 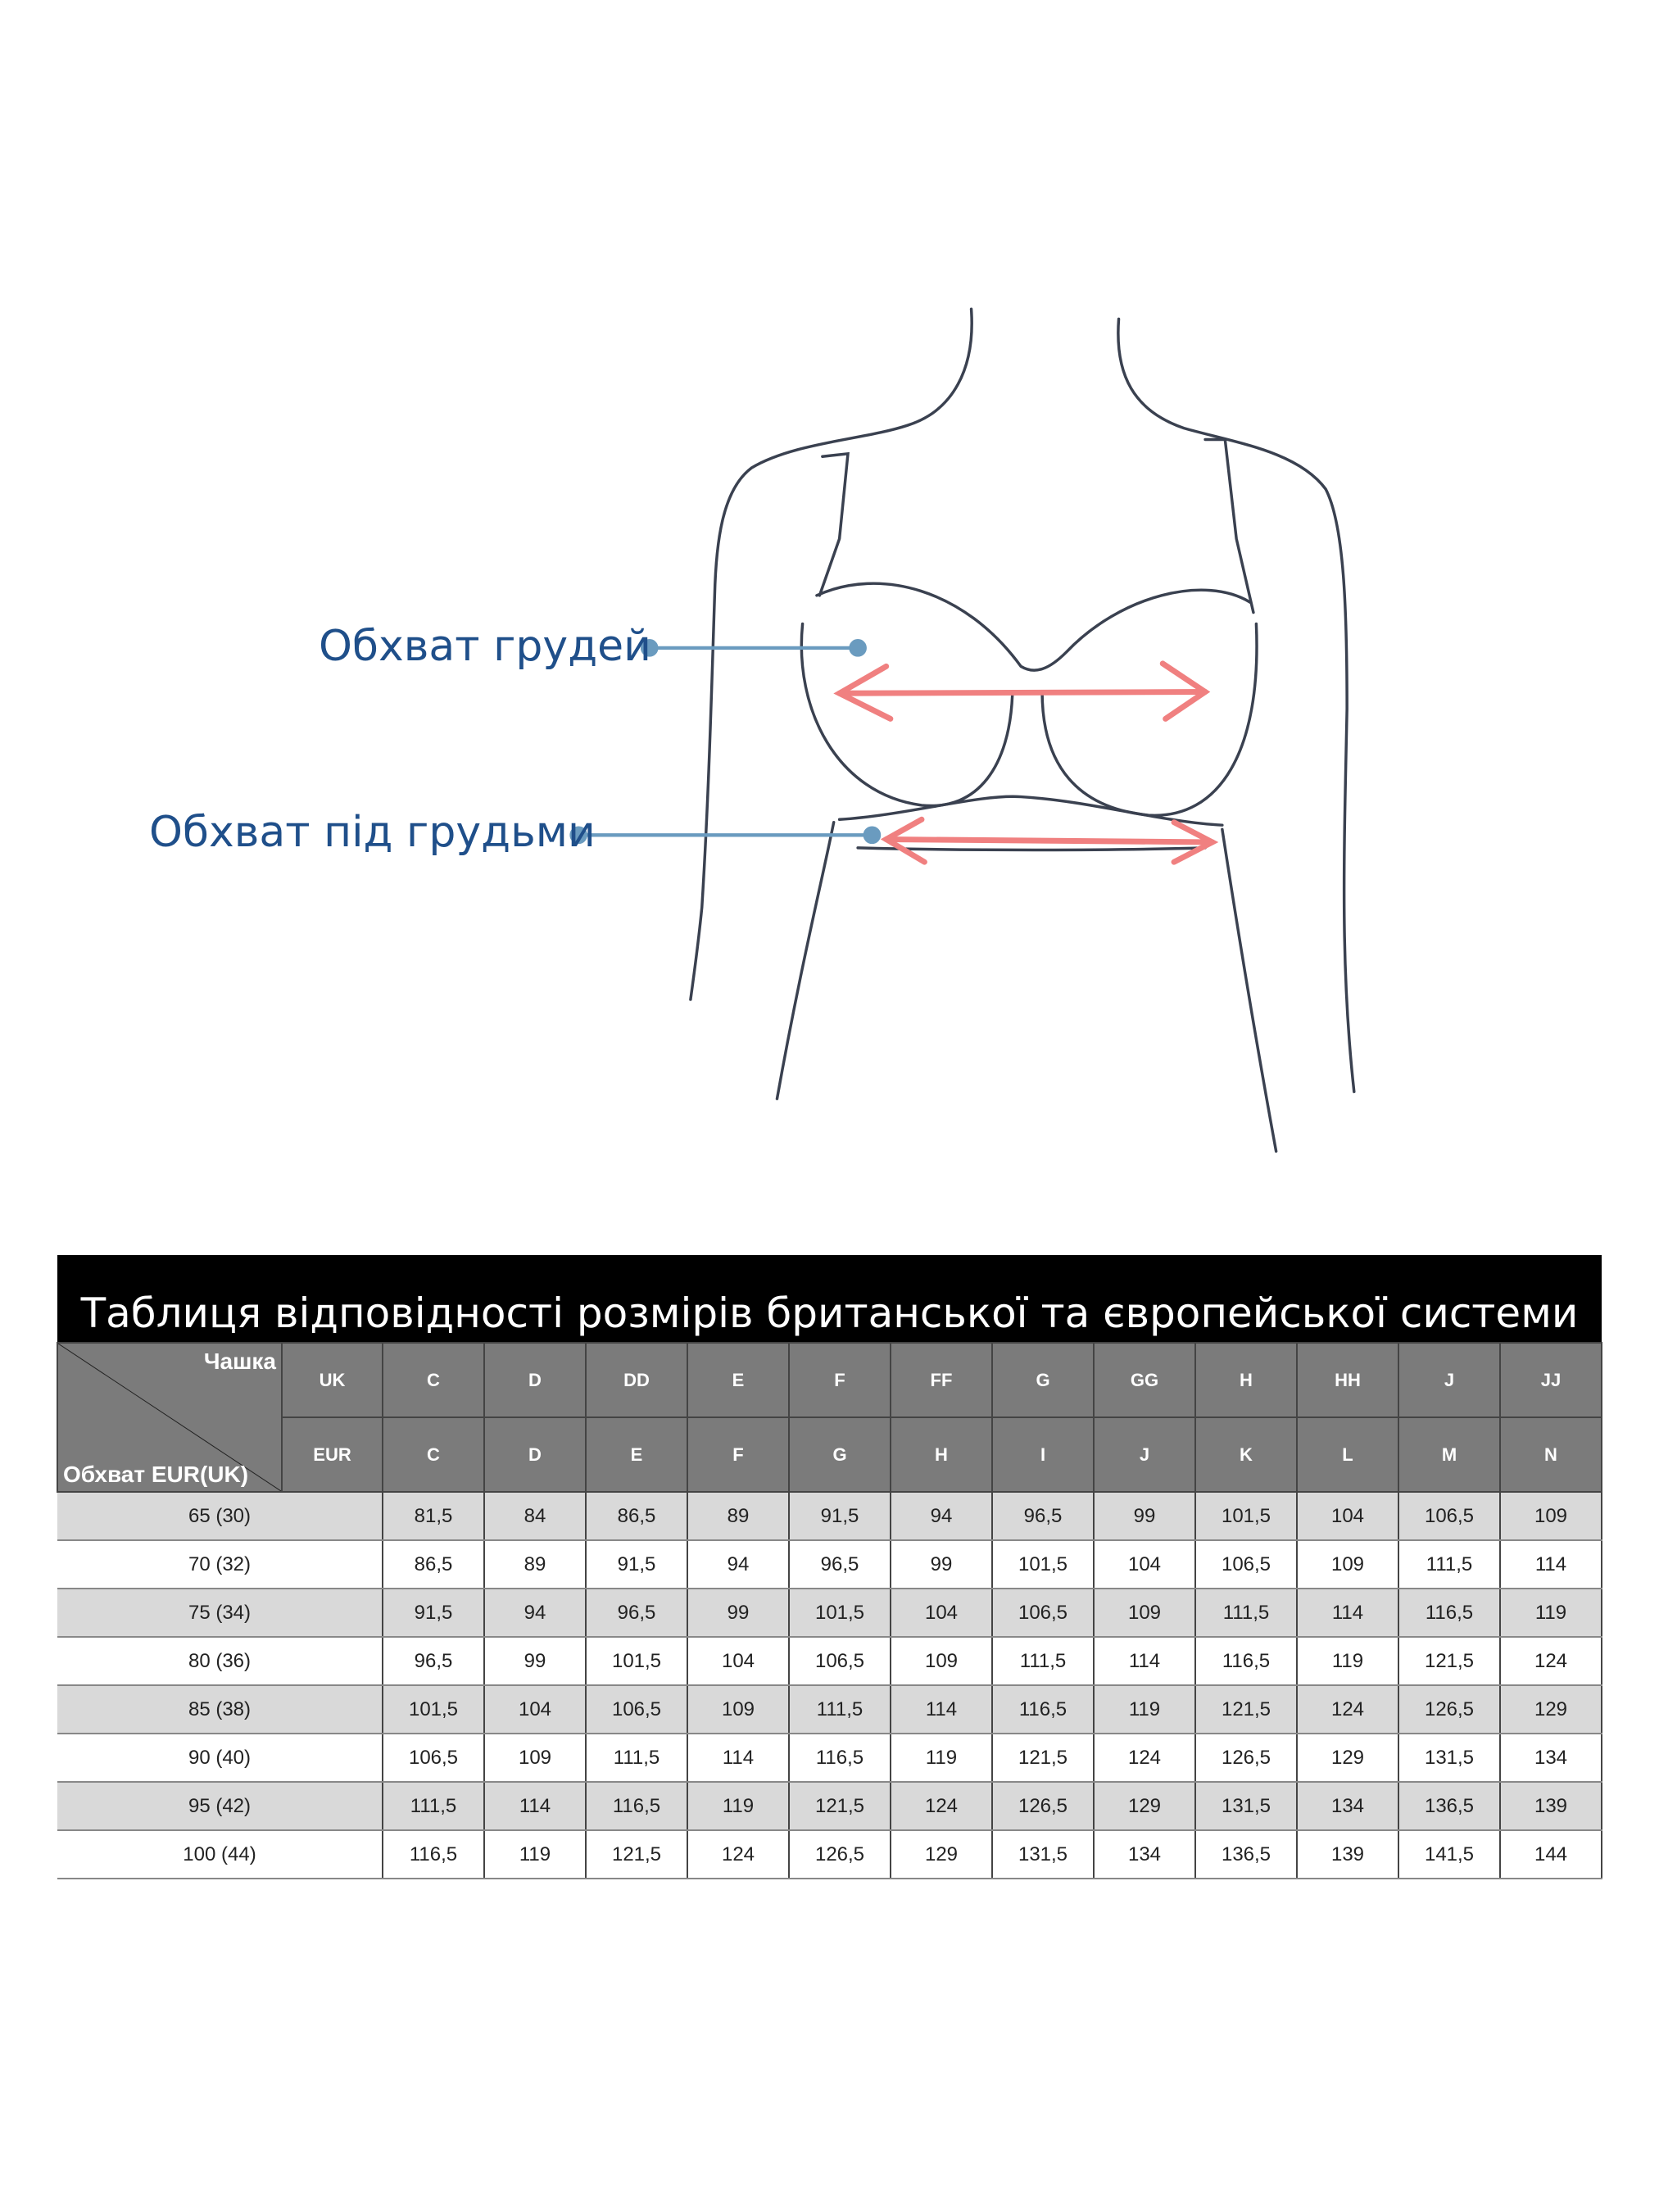 What do you see at coordinates (220, 1516) in the screenshot?
I see `band-size: 65 (30)` at bounding box center [220, 1516].